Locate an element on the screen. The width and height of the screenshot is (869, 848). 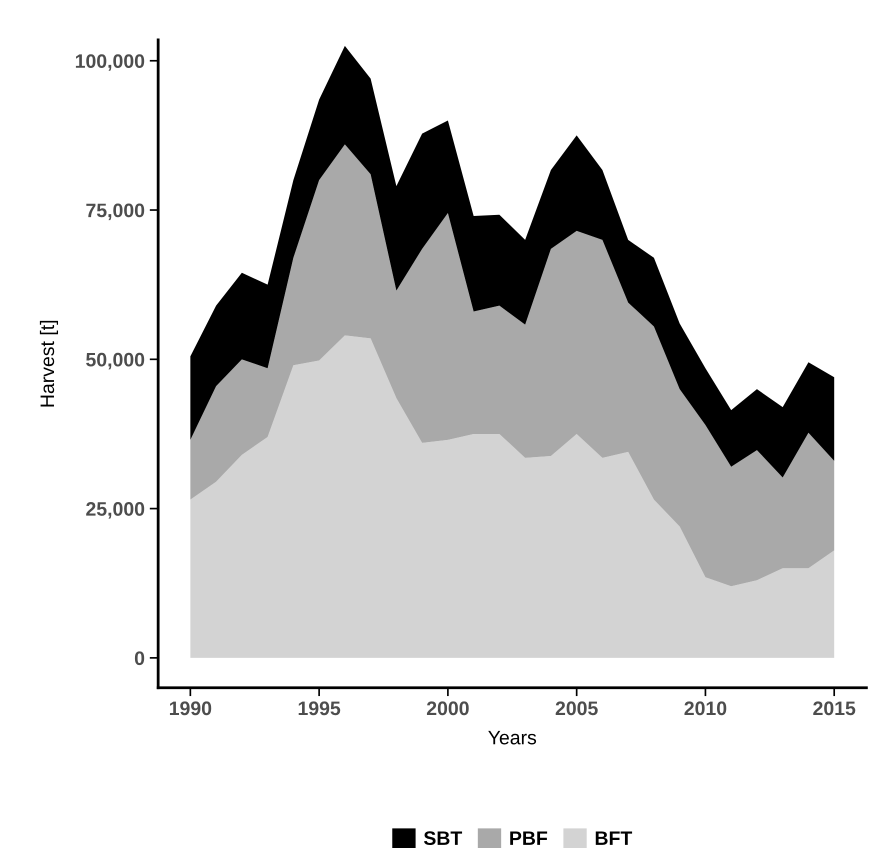
y-tick-label: 50,000 is located at coordinates (115, 361).